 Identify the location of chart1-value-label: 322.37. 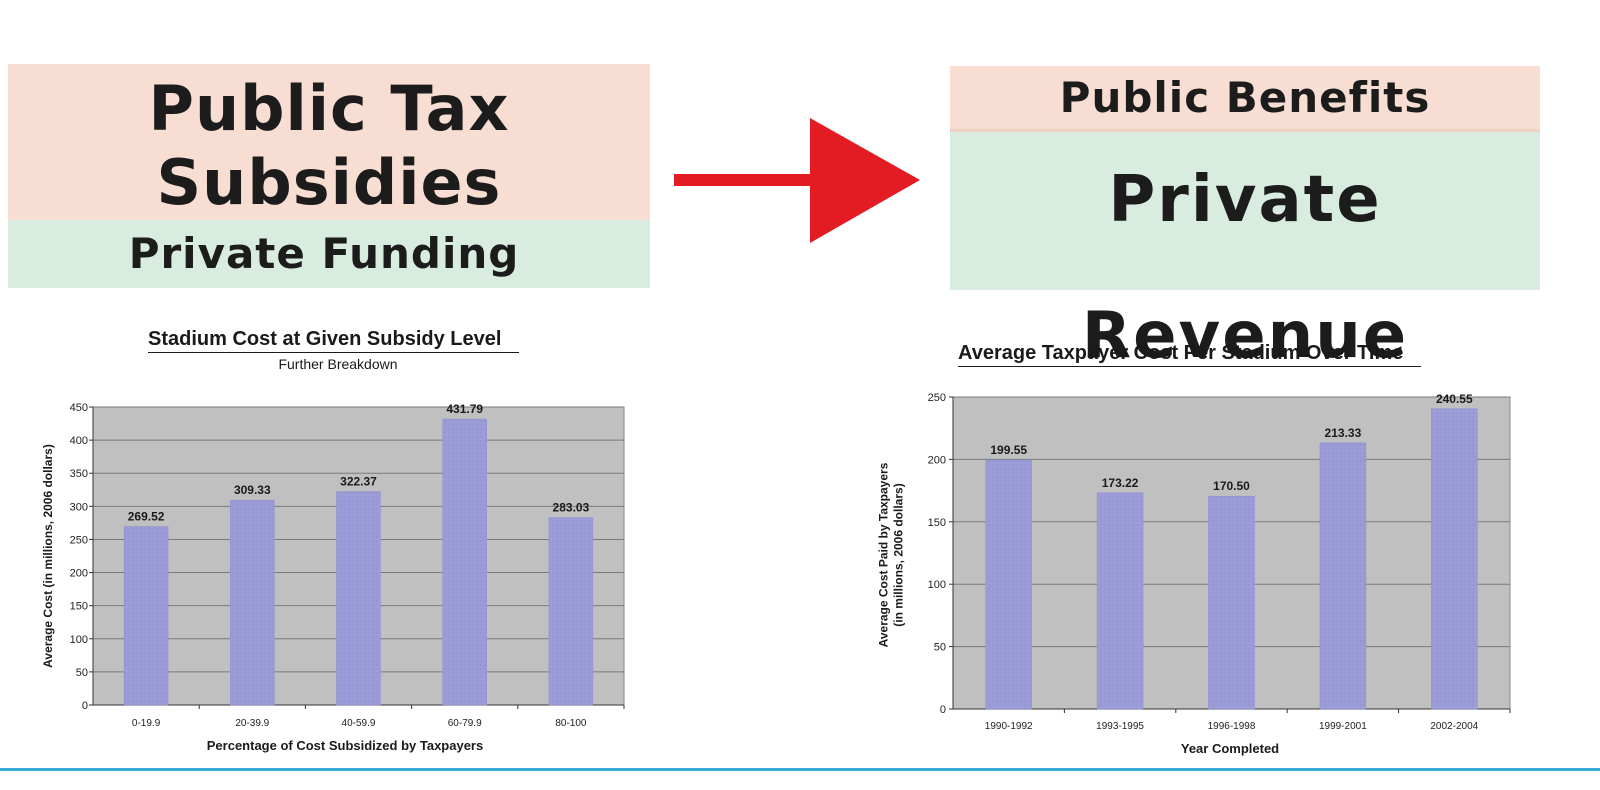
(358, 482).